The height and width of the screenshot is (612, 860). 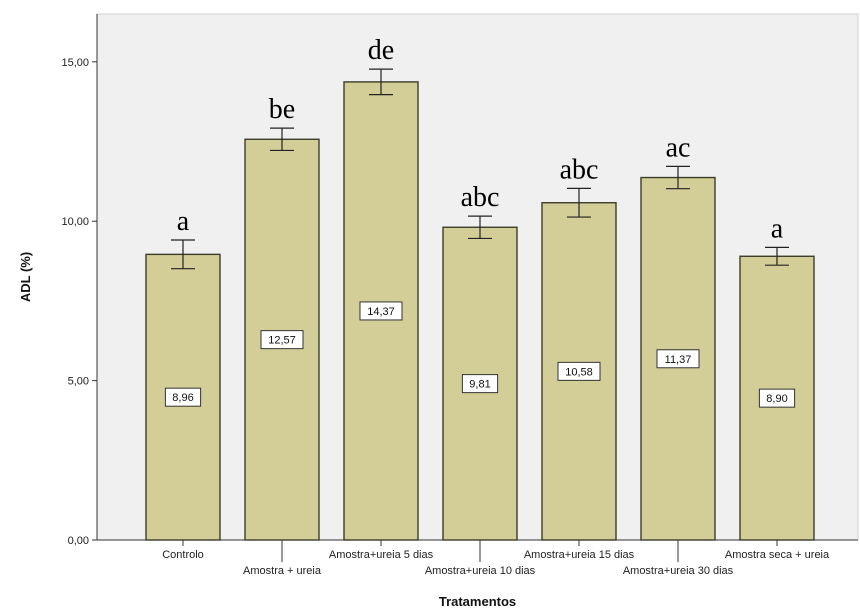 I want to click on x-axis-title: Tratamentos, so click(x=477, y=601).